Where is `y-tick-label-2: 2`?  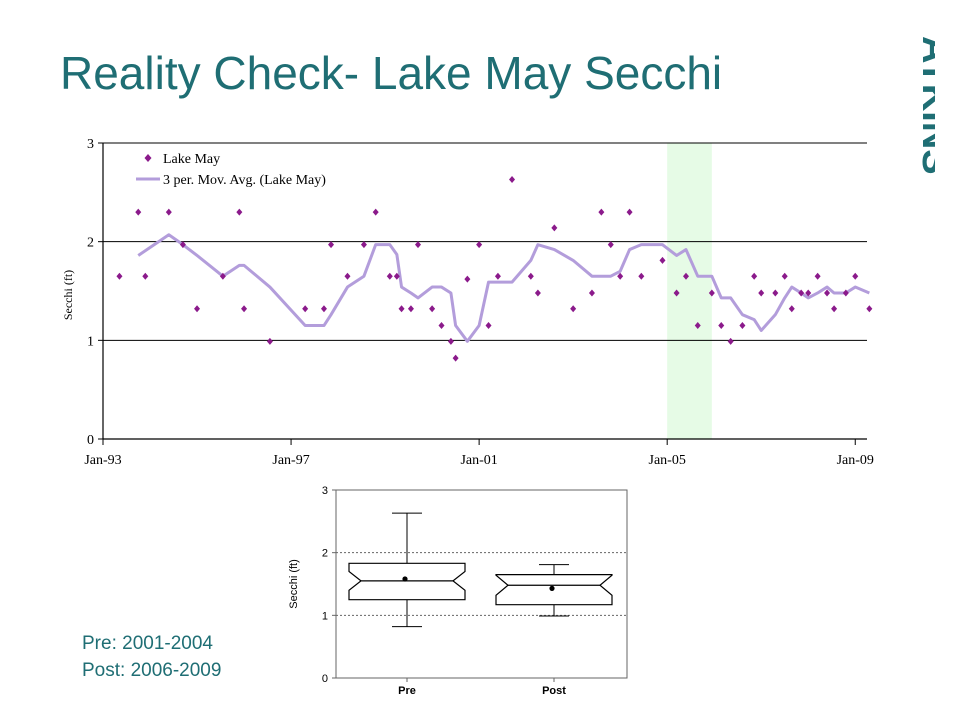
y-tick-label-2: 2 is located at coordinates (90, 243).